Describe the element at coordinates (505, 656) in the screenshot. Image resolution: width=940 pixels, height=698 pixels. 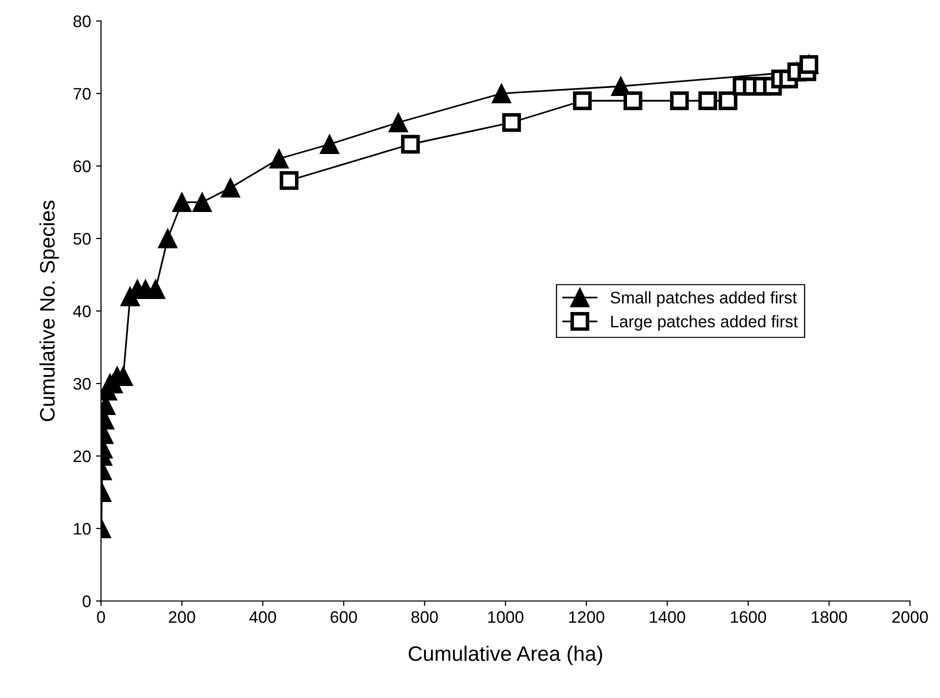
I see `x-axis-title: Cumulative Area (ha)` at that location.